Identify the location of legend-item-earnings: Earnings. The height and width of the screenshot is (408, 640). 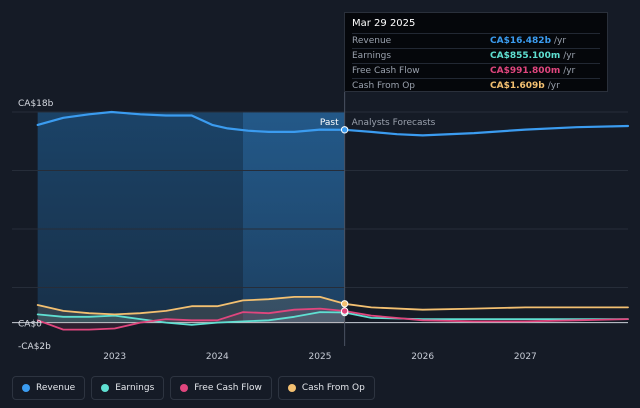
(128, 388).